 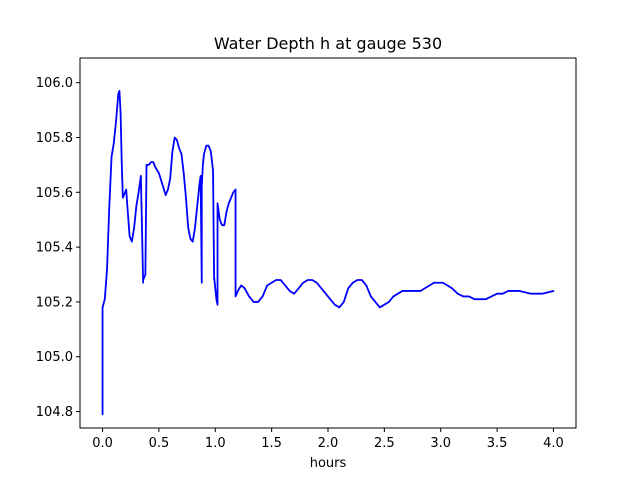 What do you see at coordinates (54, 83) in the screenshot?
I see `y-tick-label: 106.0` at bounding box center [54, 83].